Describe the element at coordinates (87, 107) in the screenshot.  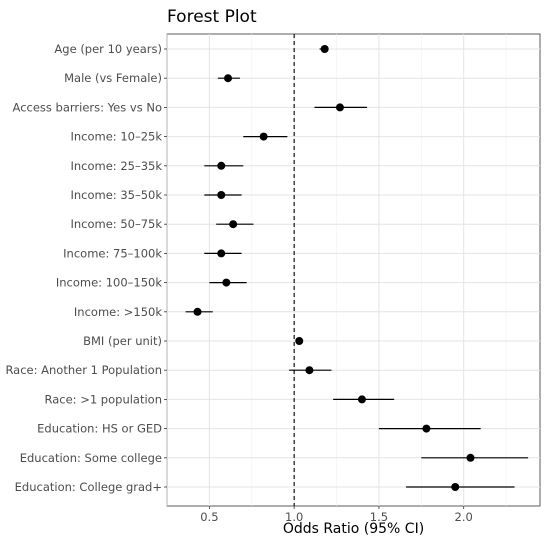
I see `y-tick-label: Access barriers: Yes vs No` at that location.